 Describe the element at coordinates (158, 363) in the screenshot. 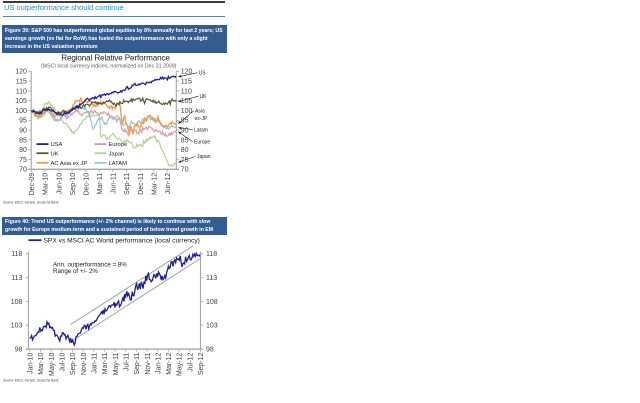

I see `svg-text: Jan-12` at that location.